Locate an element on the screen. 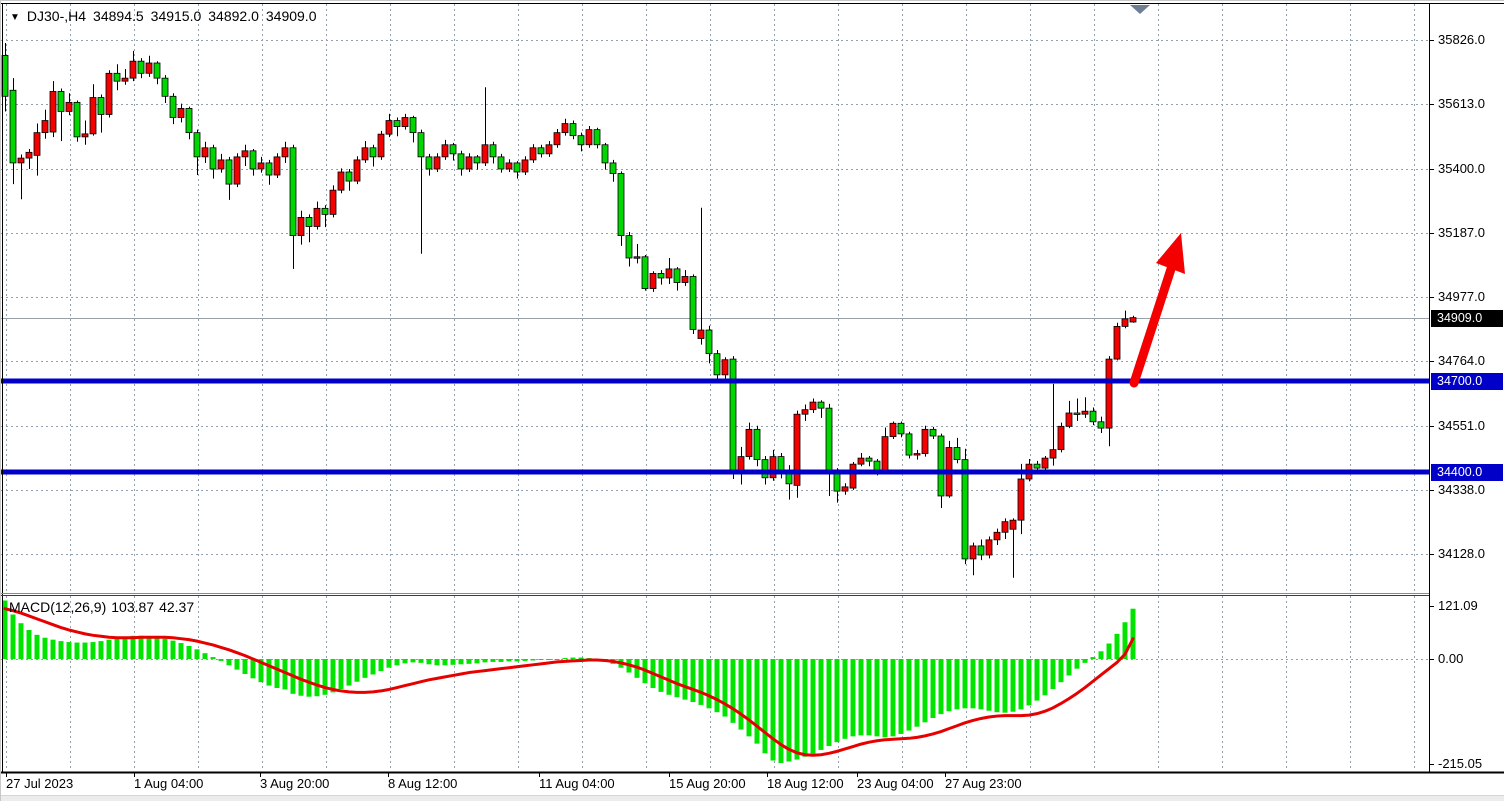 The width and height of the screenshot is (1504, 801). symbol-dropdown-icon: ▼ is located at coordinates (15, 17).